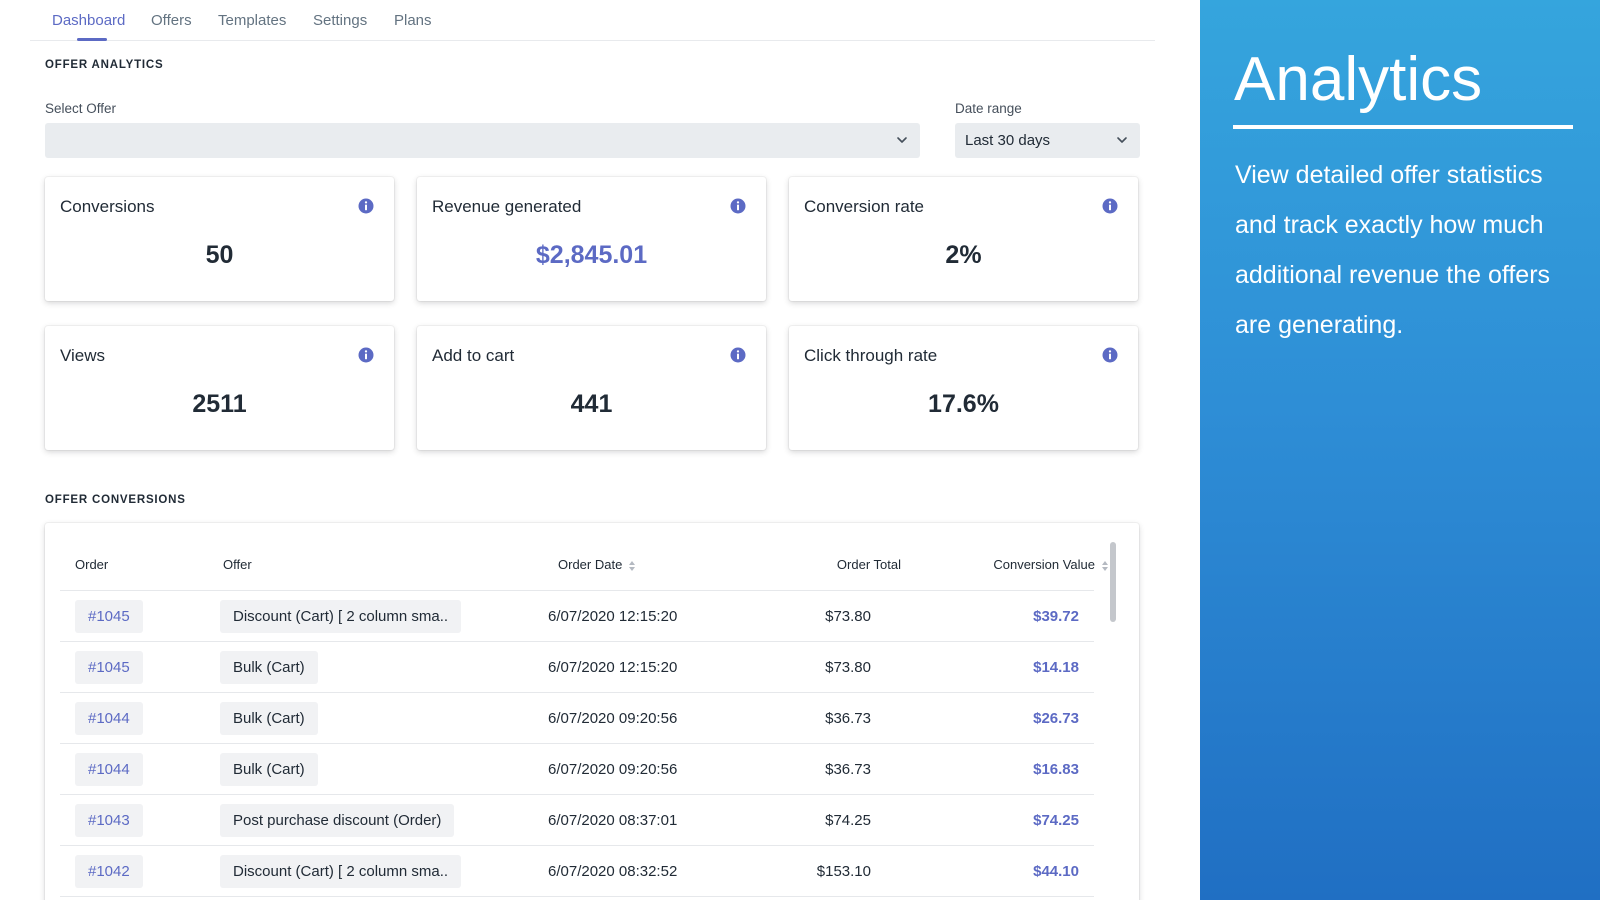  What do you see at coordinates (219, 388) in the screenshot?
I see `stat-card-views: Views 2511` at bounding box center [219, 388].